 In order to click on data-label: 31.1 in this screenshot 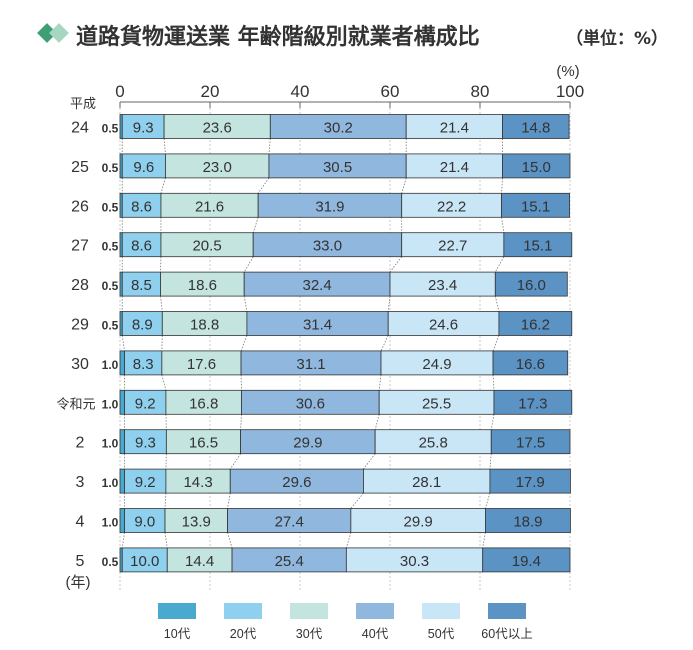, I will do `click(310, 364)`.